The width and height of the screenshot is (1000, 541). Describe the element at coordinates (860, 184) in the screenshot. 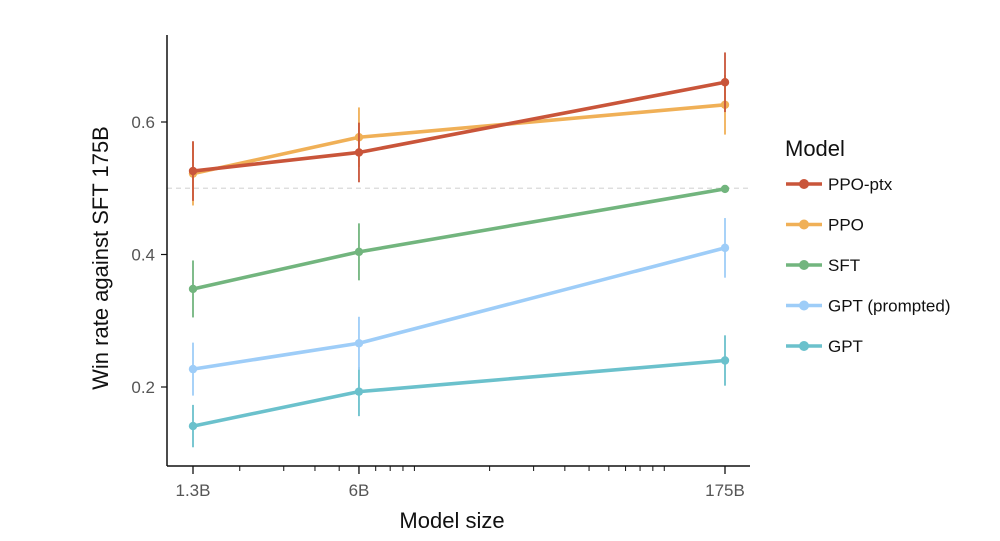

I see `legend-label: PPO-ptx` at that location.